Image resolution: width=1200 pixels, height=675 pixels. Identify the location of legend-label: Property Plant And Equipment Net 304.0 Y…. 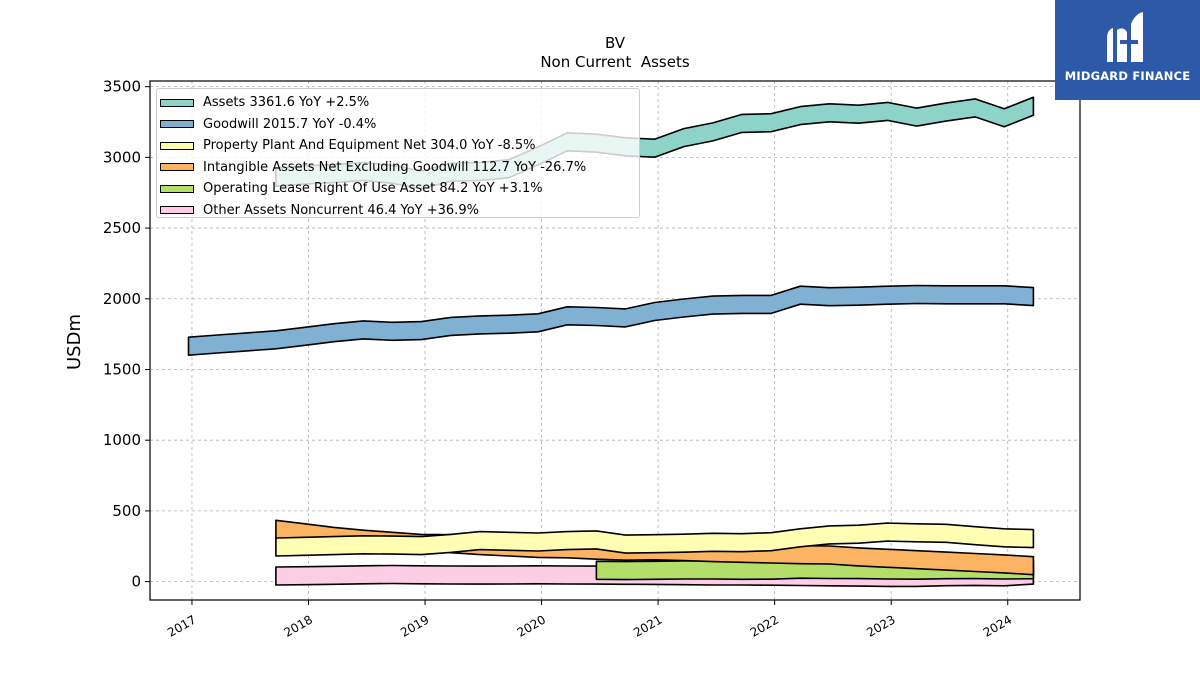
(369, 146).